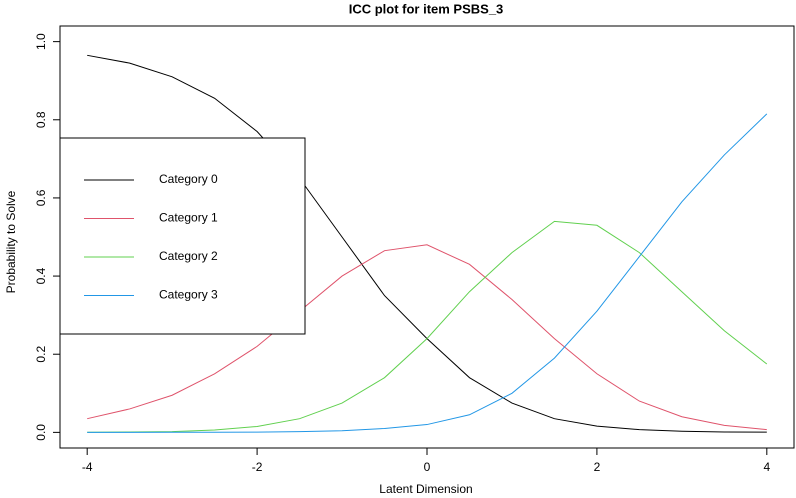 Image resolution: width=796 pixels, height=498 pixels. What do you see at coordinates (11, 241) in the screenshot?
I see `y-axis-label: Probability to Solve` at bounding box center [11, 241].